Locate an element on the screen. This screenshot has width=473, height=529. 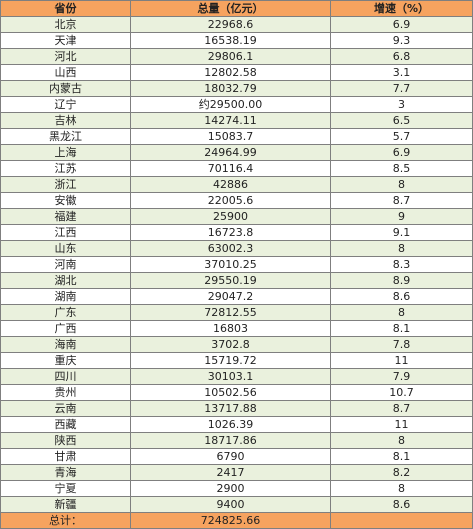
cell-total: 63002.3 is located at coordinates (230, 248).